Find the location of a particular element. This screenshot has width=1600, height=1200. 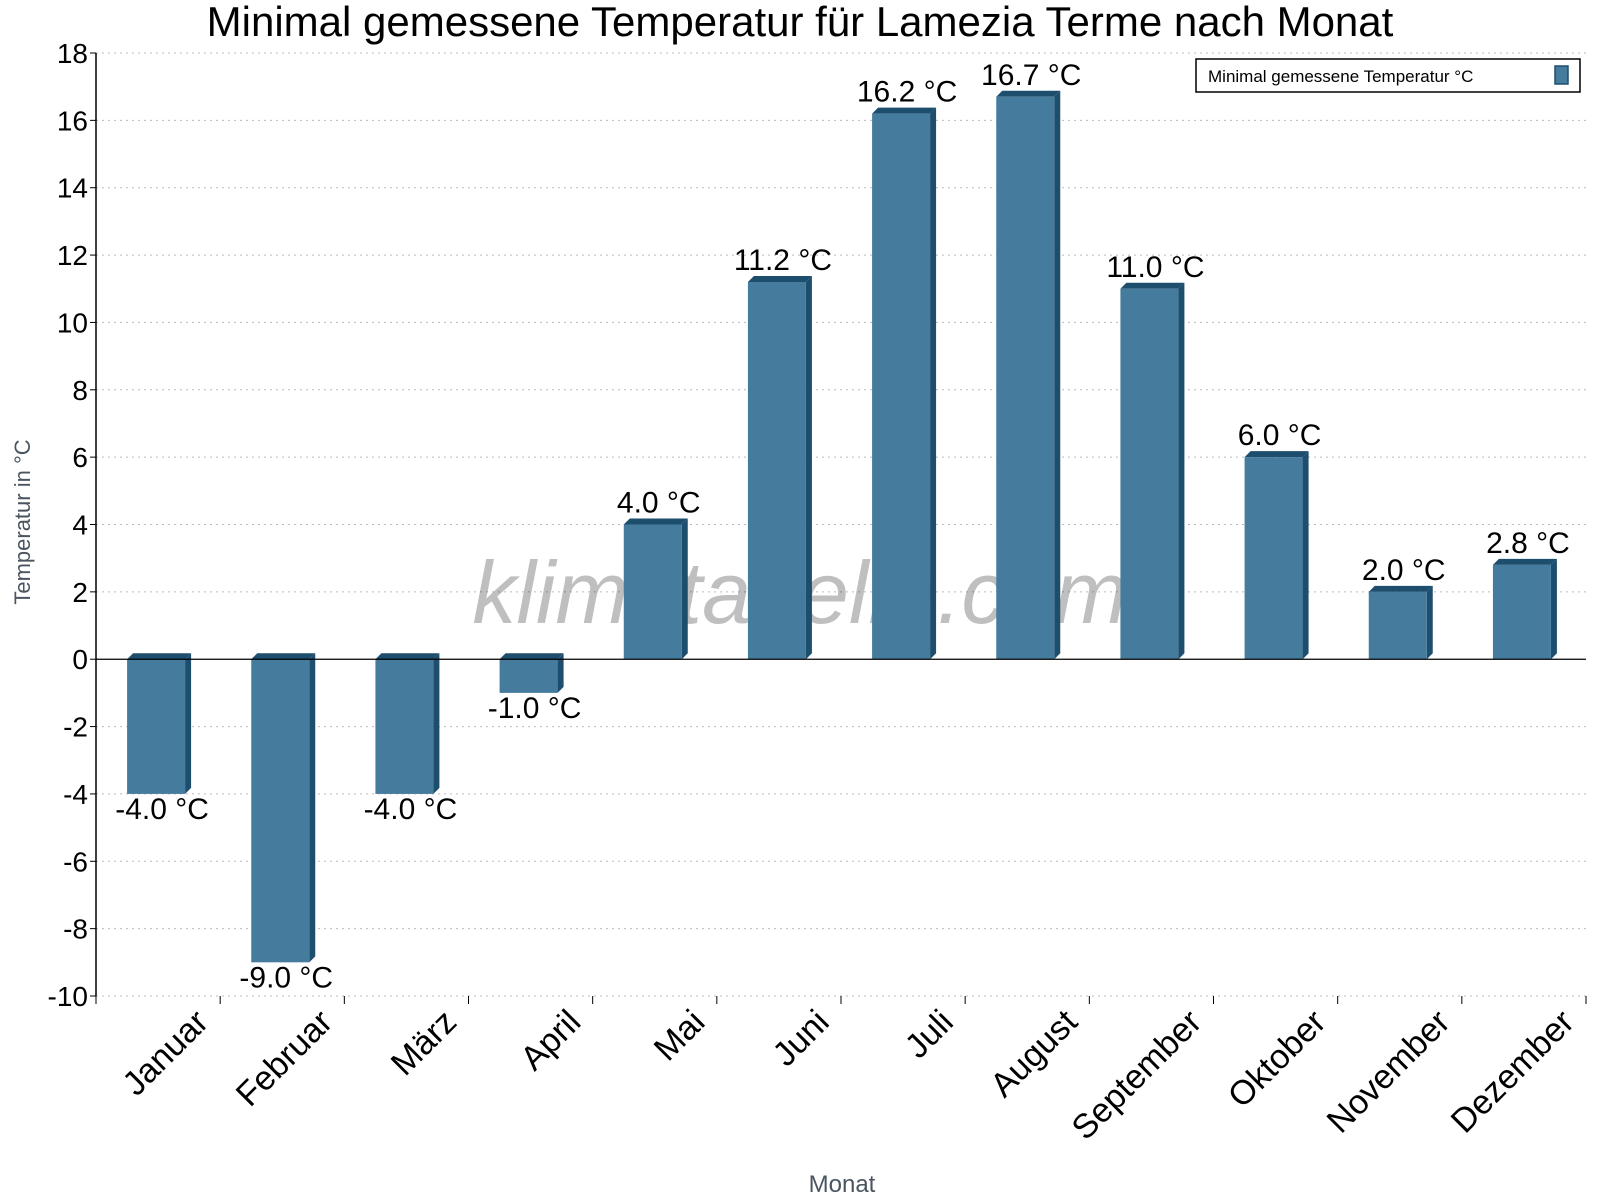

y-tick-label: 14 is located at coordinates (72, 188).